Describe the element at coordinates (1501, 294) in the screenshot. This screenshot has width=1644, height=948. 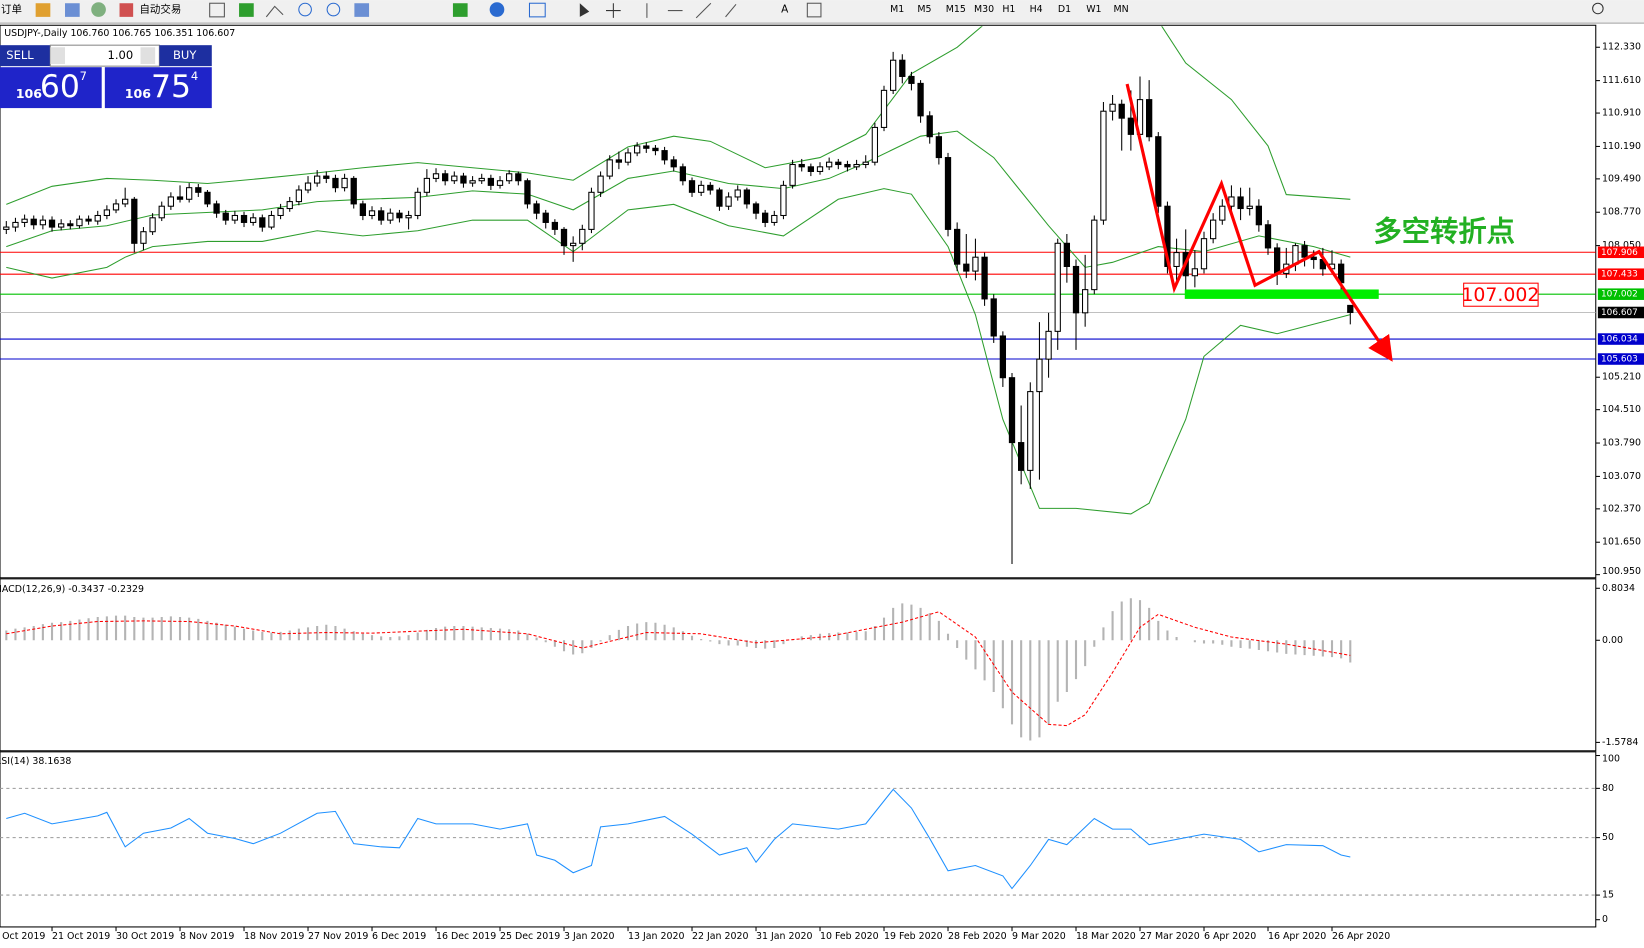
I see `price-label-box` at that location.